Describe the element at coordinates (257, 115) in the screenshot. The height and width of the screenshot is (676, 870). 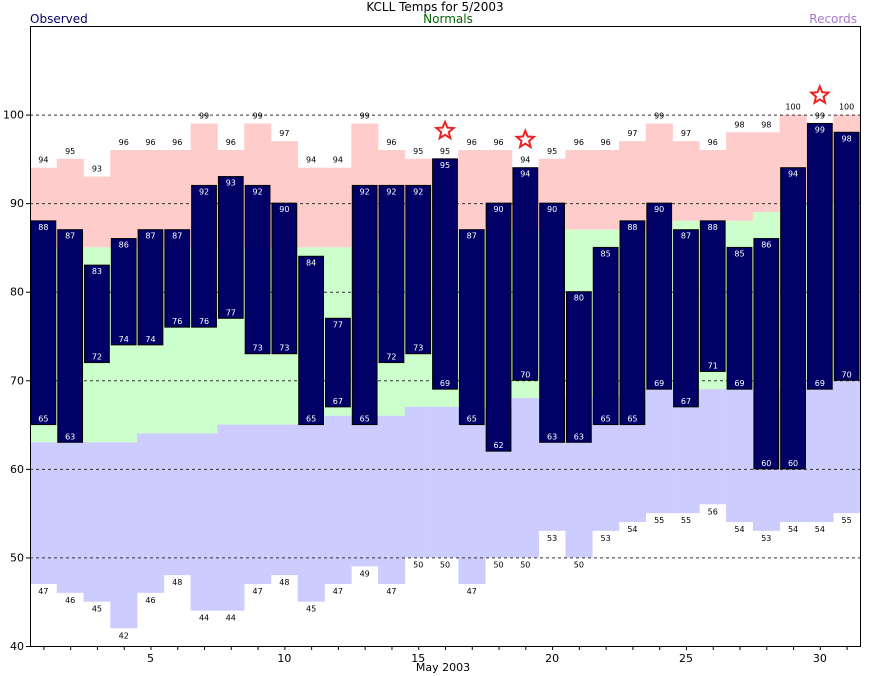
I see `record-high-label: 99` at that location.